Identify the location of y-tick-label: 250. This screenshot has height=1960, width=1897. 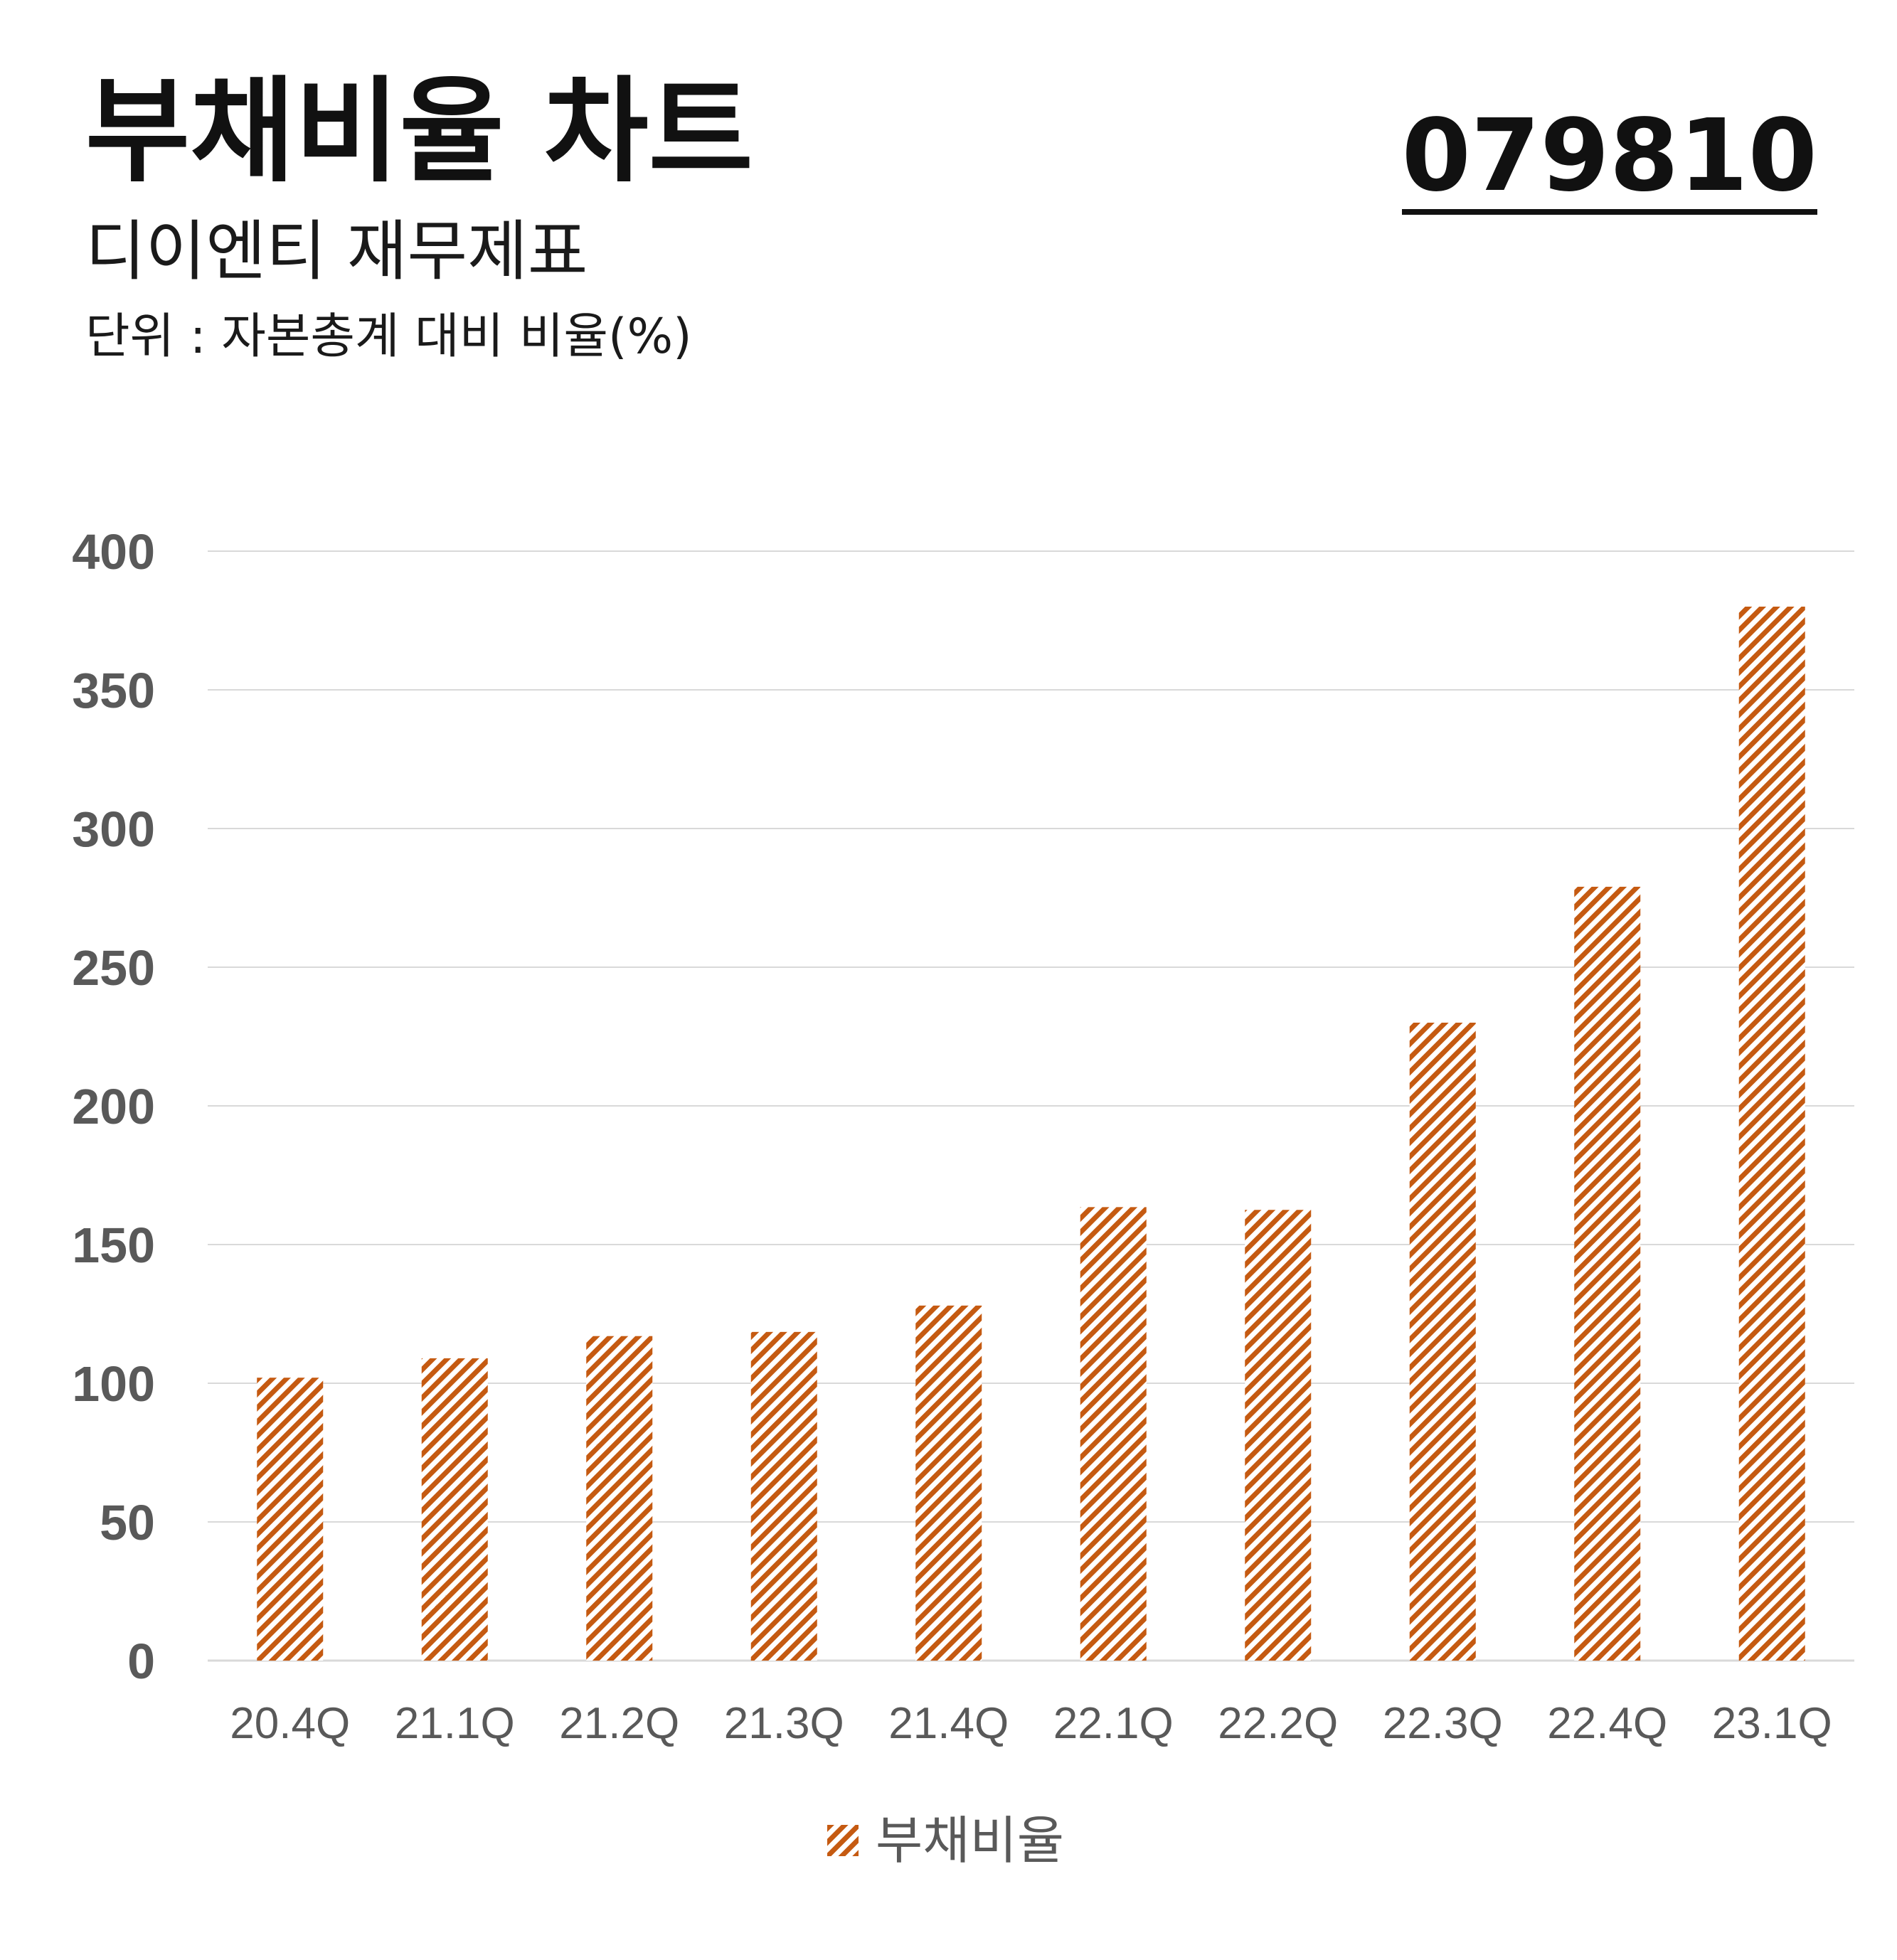
(113, 968).